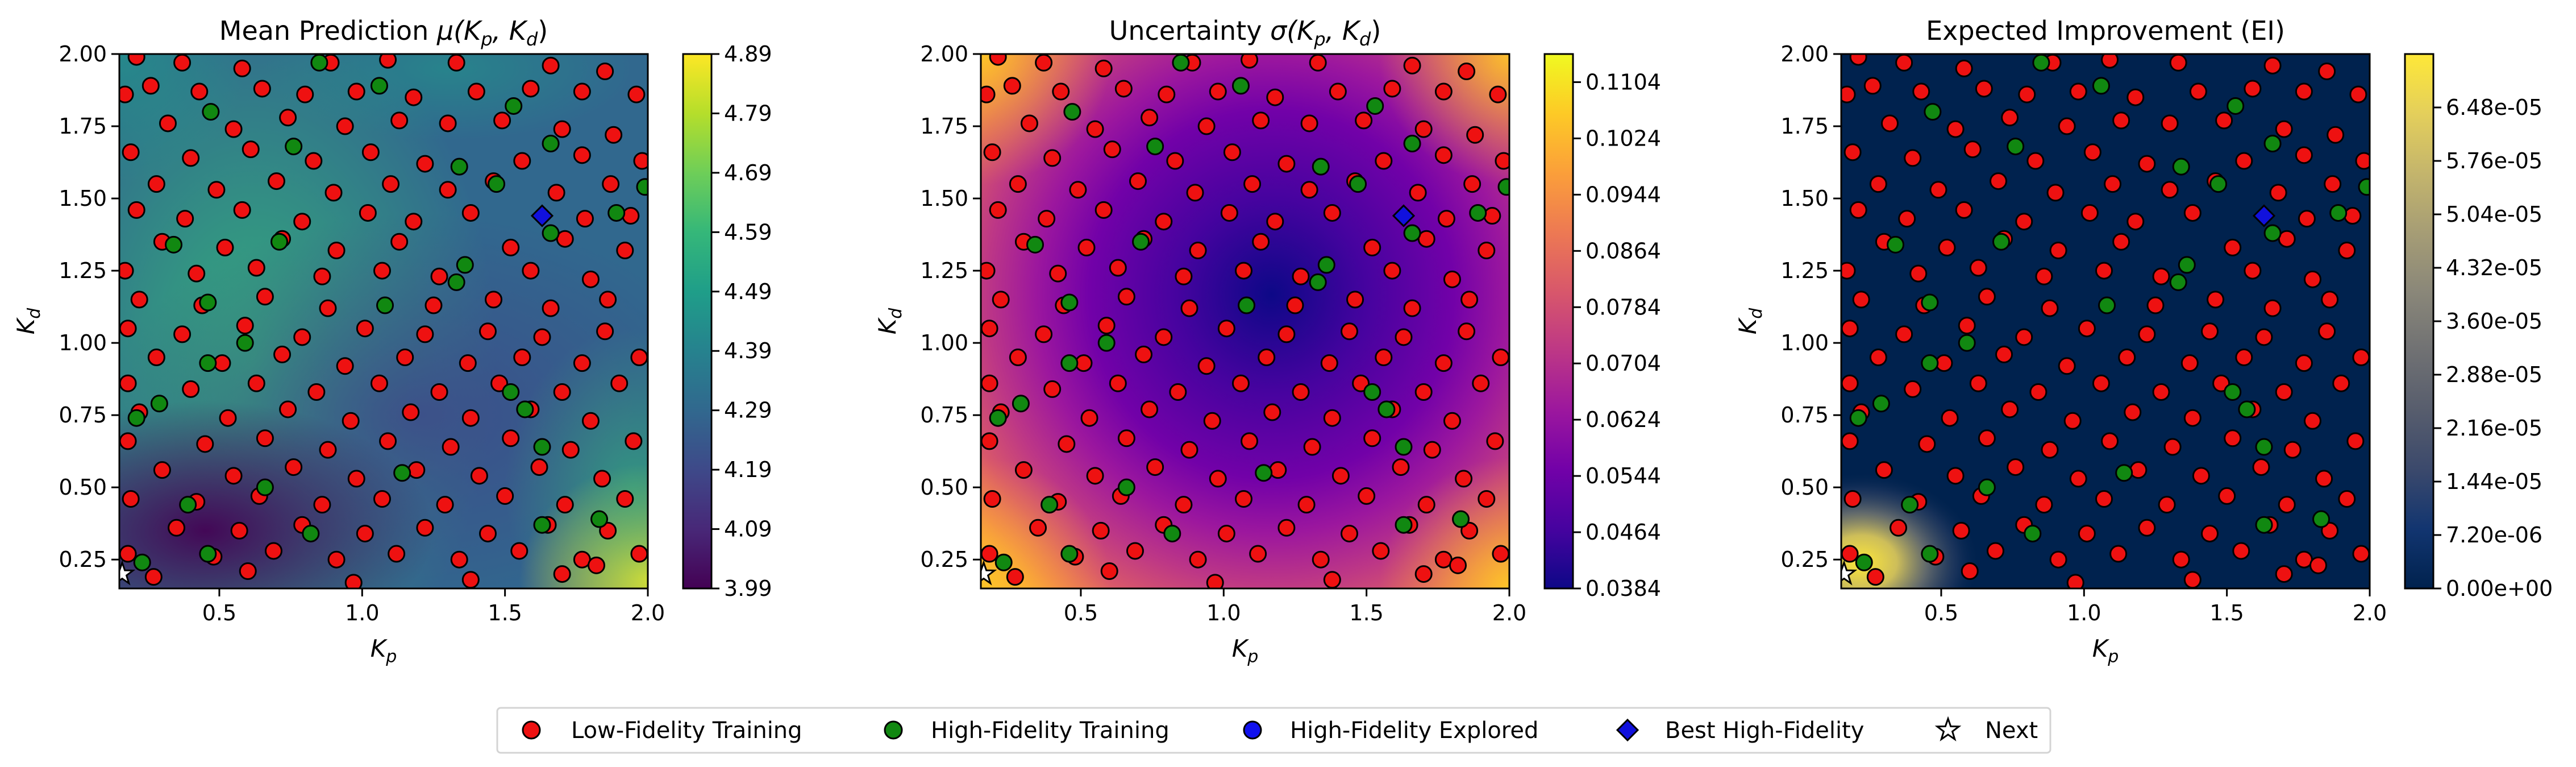  I want to click on y-tick-label: 0.50, so click(83, 487).